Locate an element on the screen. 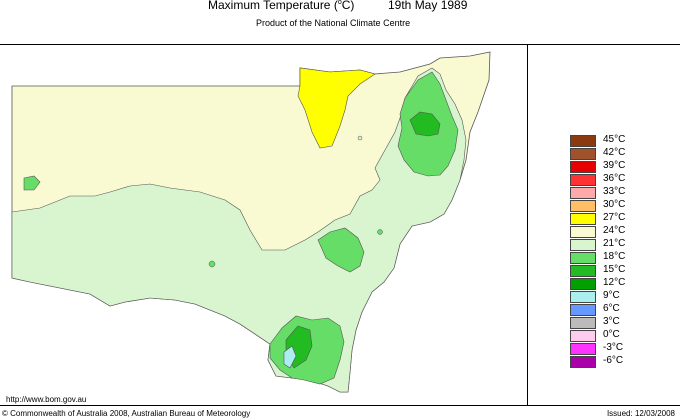 This screenshot has height=420, width=680. legend-label: 21°C is located at coordinates (614, 243).